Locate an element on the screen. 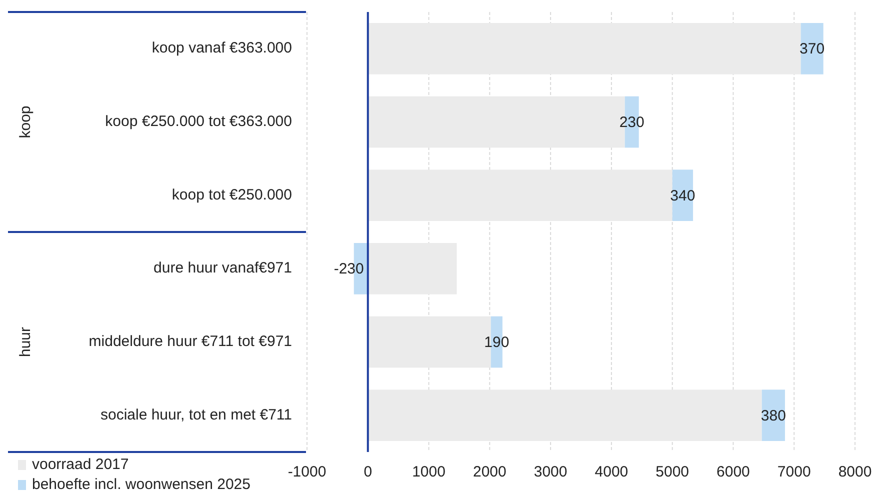 This screenshot has width=888, height=503. data-label: 340 is located at coordinates (683, 195).